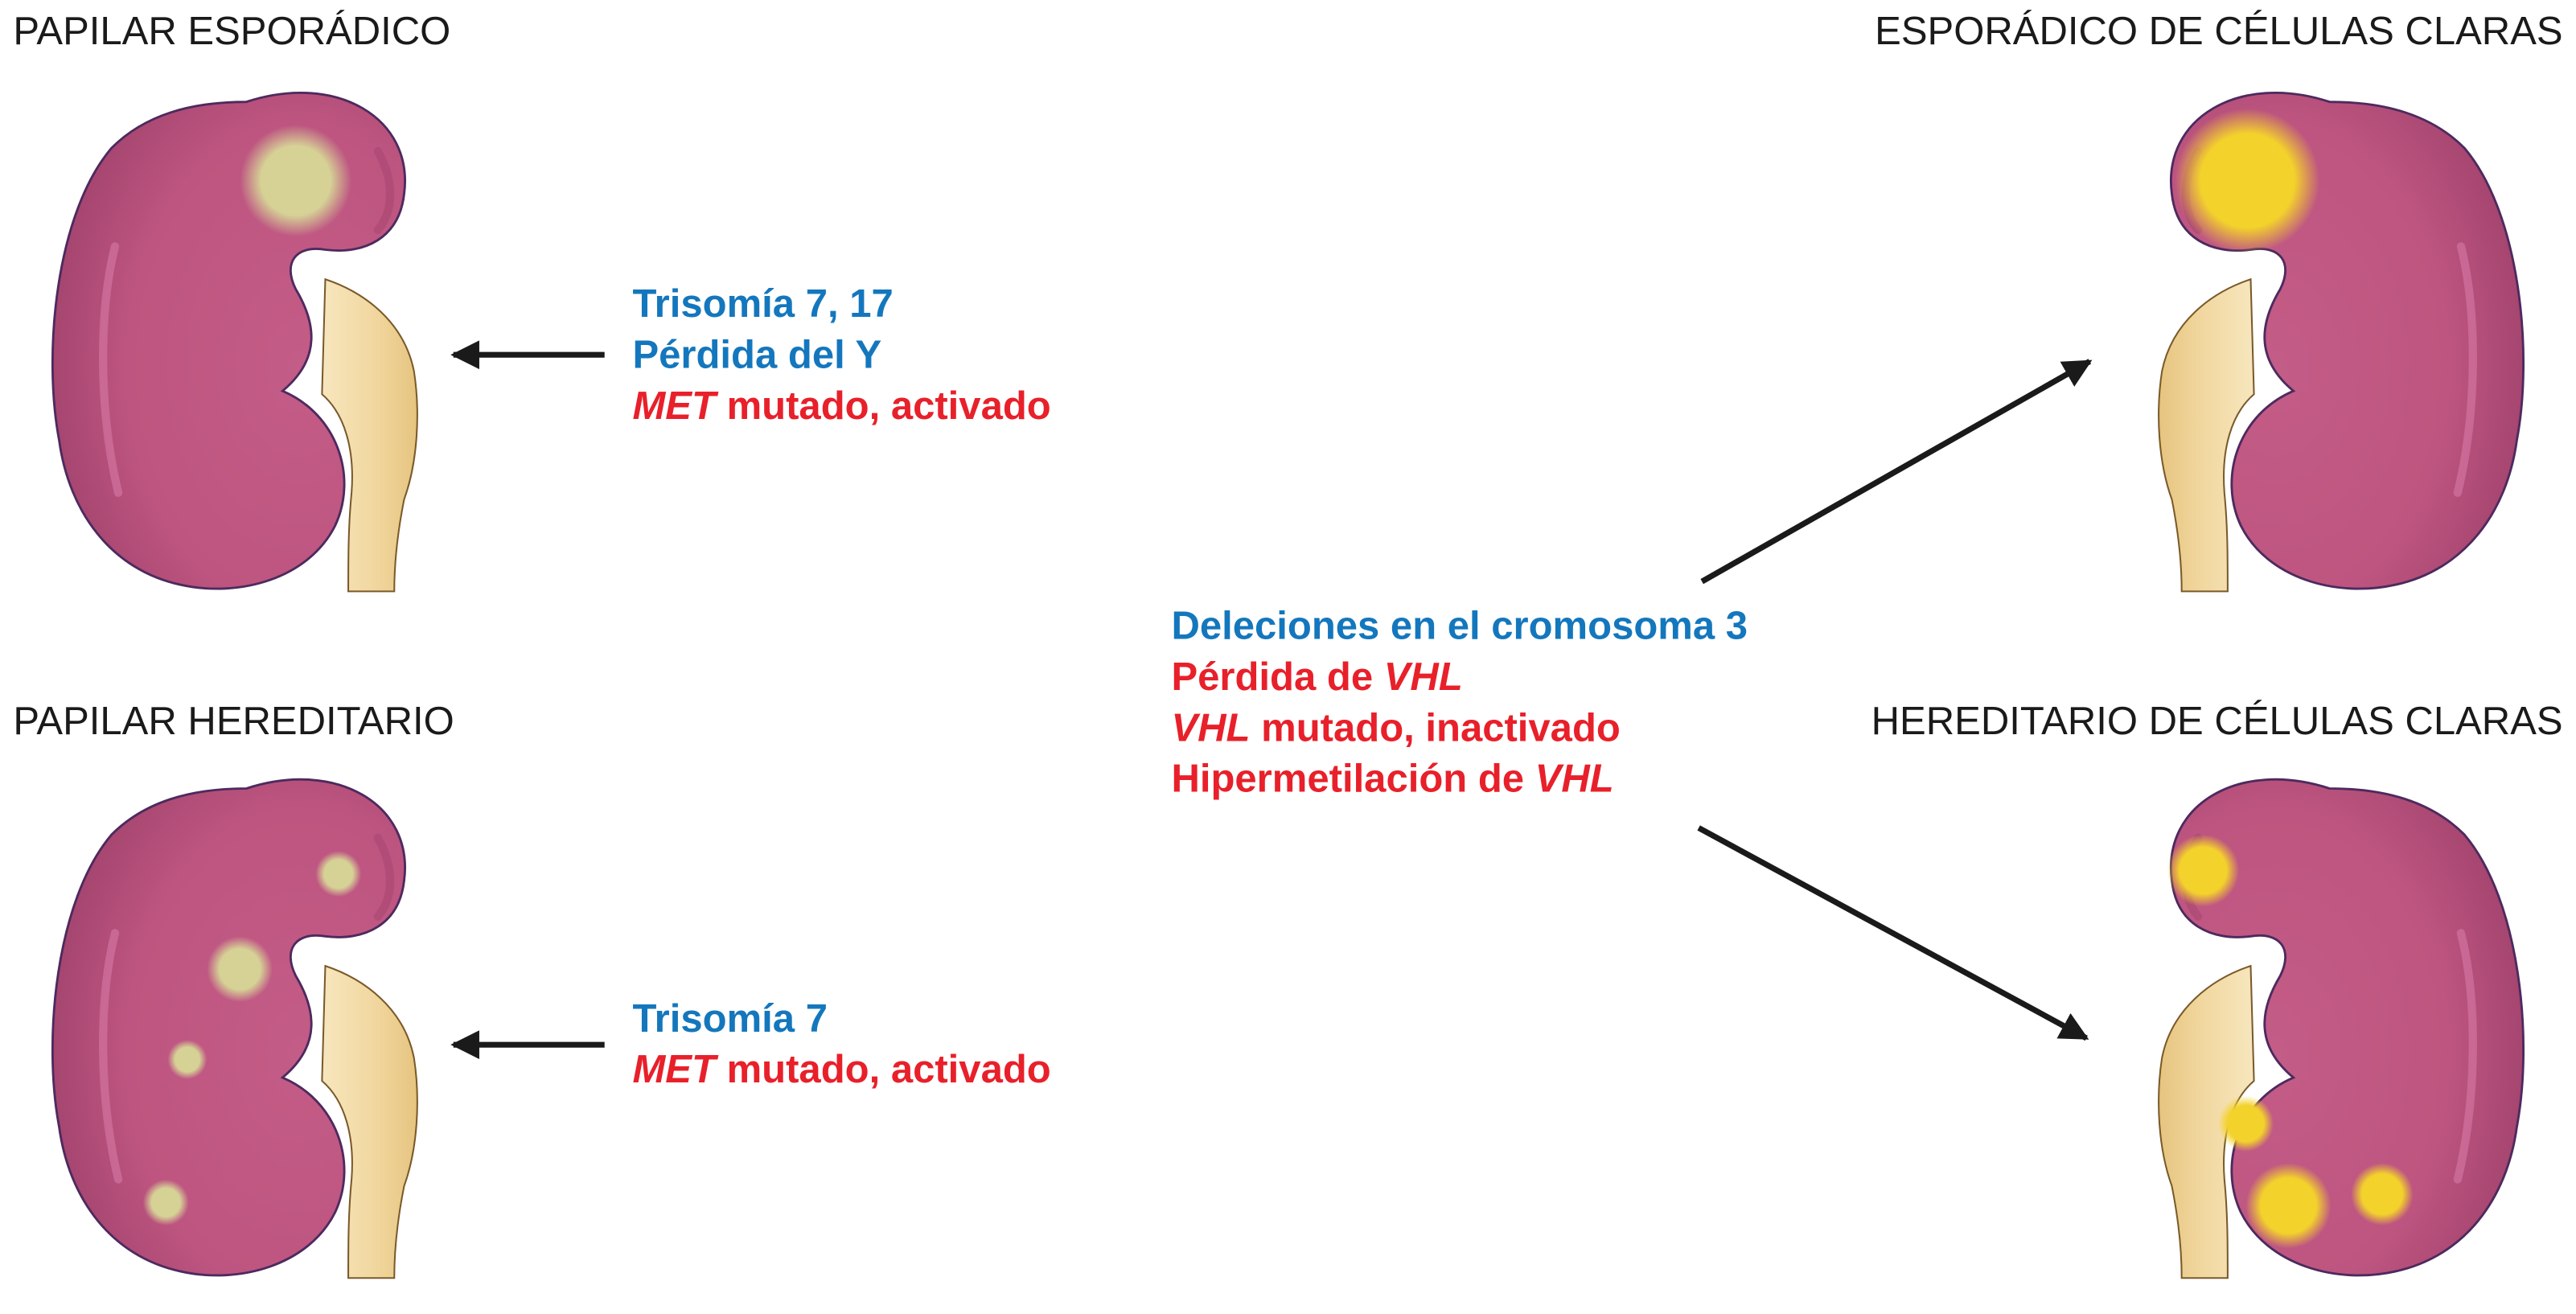  What do you see at coordinates (232, 32) in the screenshot?
I see `title-papilar-esporadico: PAPILAR ESPORÁDICO` at bounding box center [232, 32].